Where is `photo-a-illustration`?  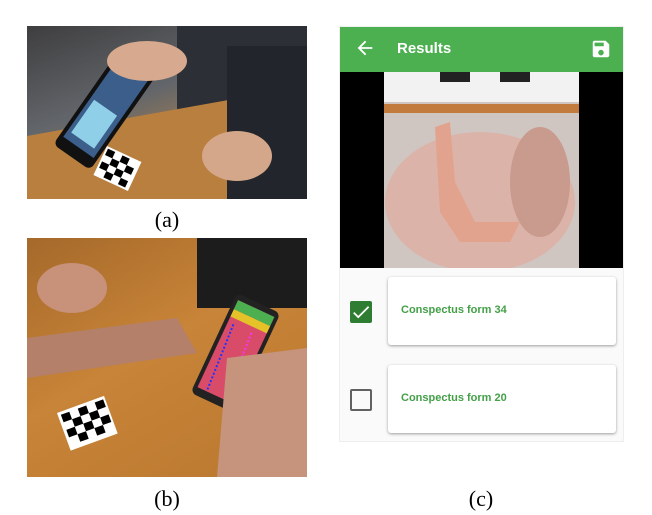
photo-a-illustration is located at coordinates (167, 112).